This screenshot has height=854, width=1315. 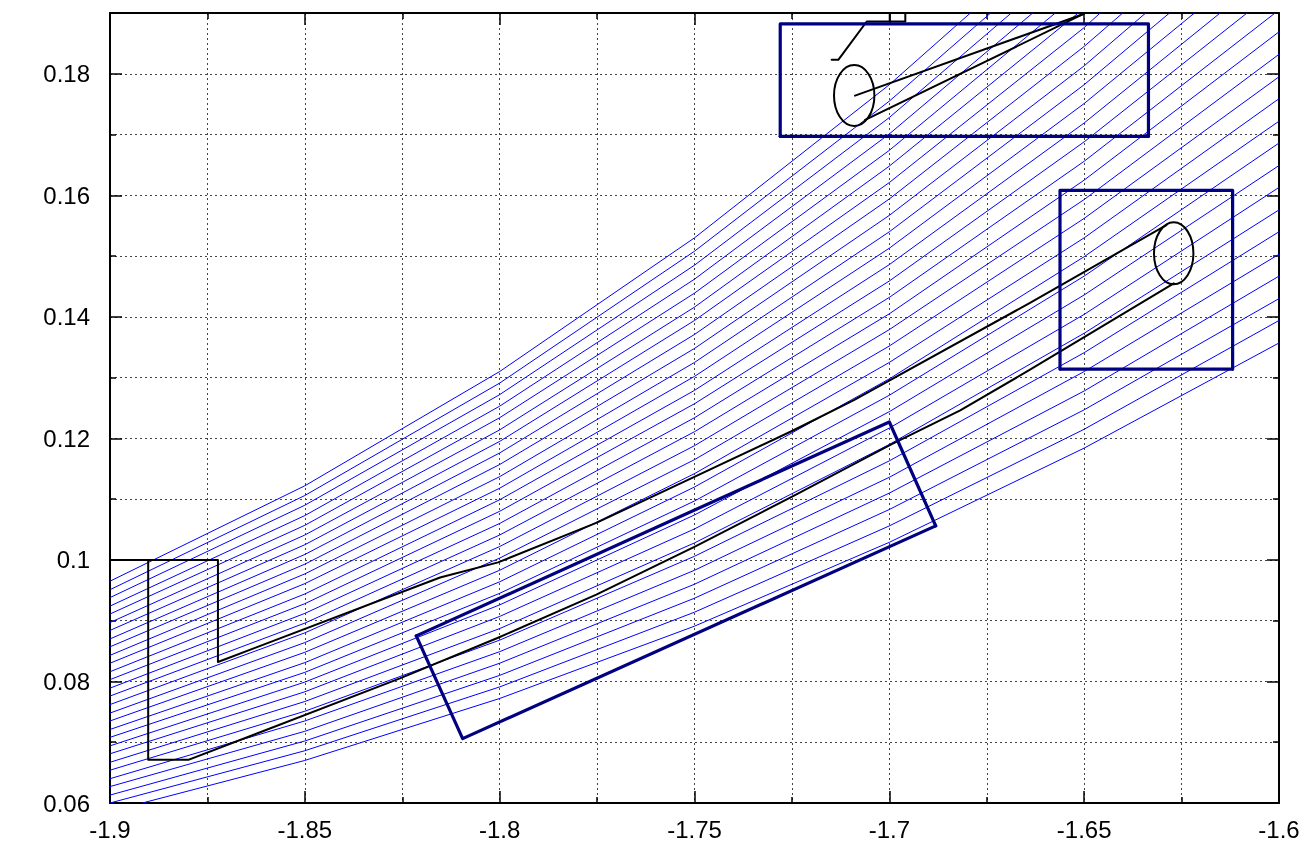 What do you see at coordinates (66, 195) in the screenshot?
I see `y-tick-label: 0.16` at bounding box center [66, 195].